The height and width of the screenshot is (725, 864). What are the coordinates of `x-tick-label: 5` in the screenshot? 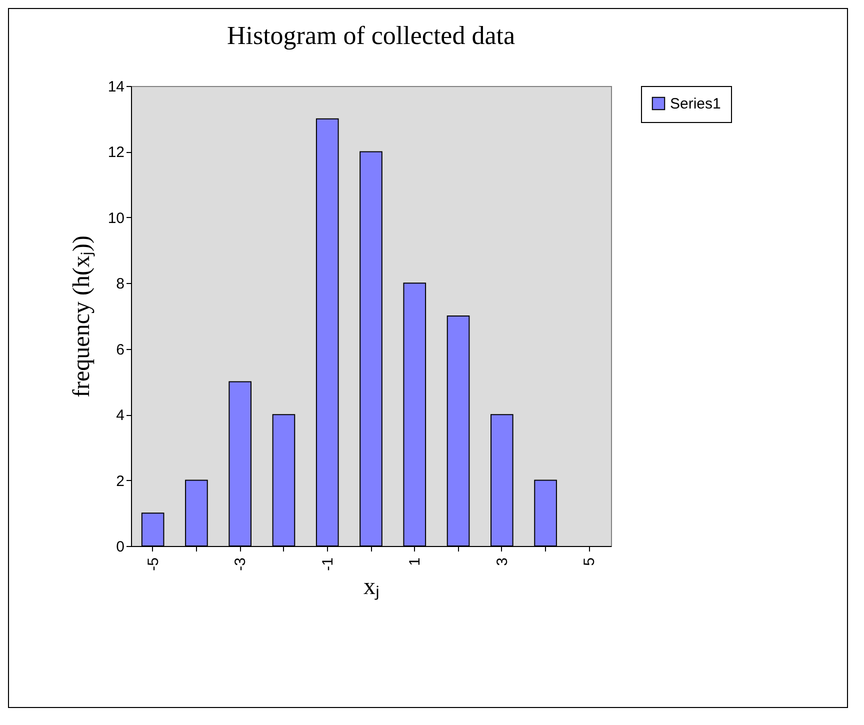 It's located at (589, 562).